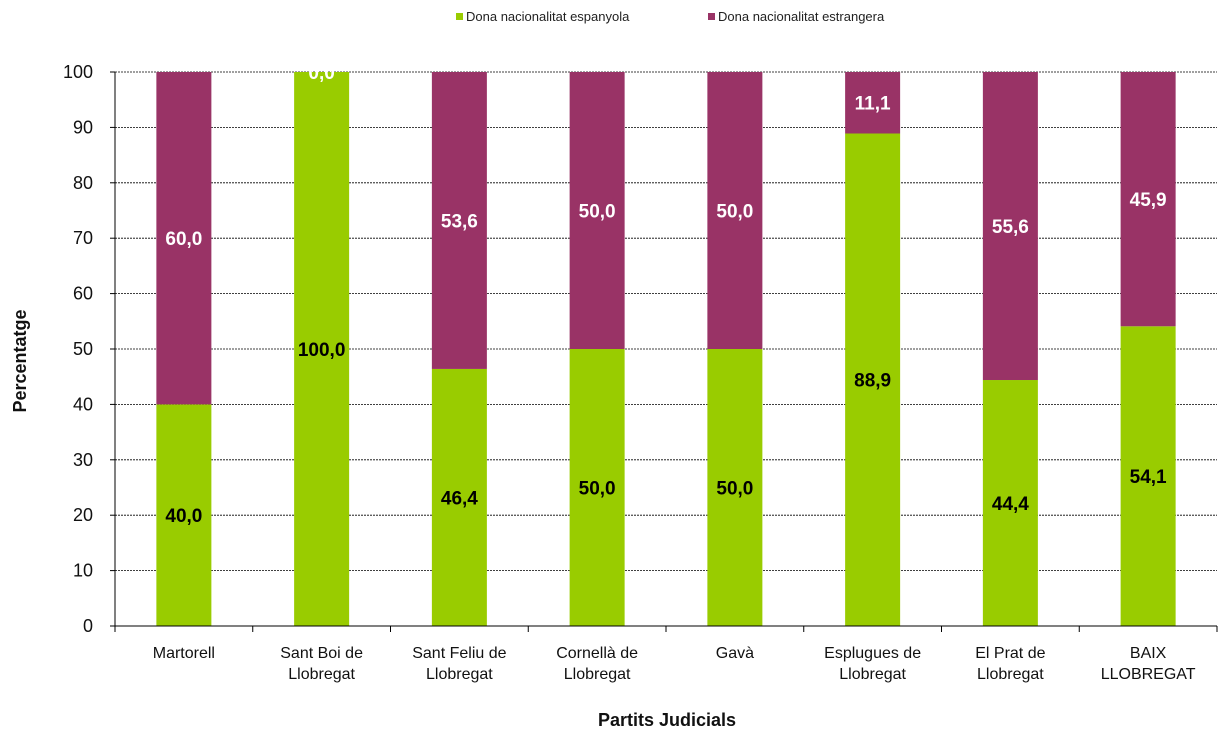 The width and height of the screenshot is (1221, 731). Describe the element at coordinates (83, 404) in the screenshot. I see `y-tick-label: 40` at that location.